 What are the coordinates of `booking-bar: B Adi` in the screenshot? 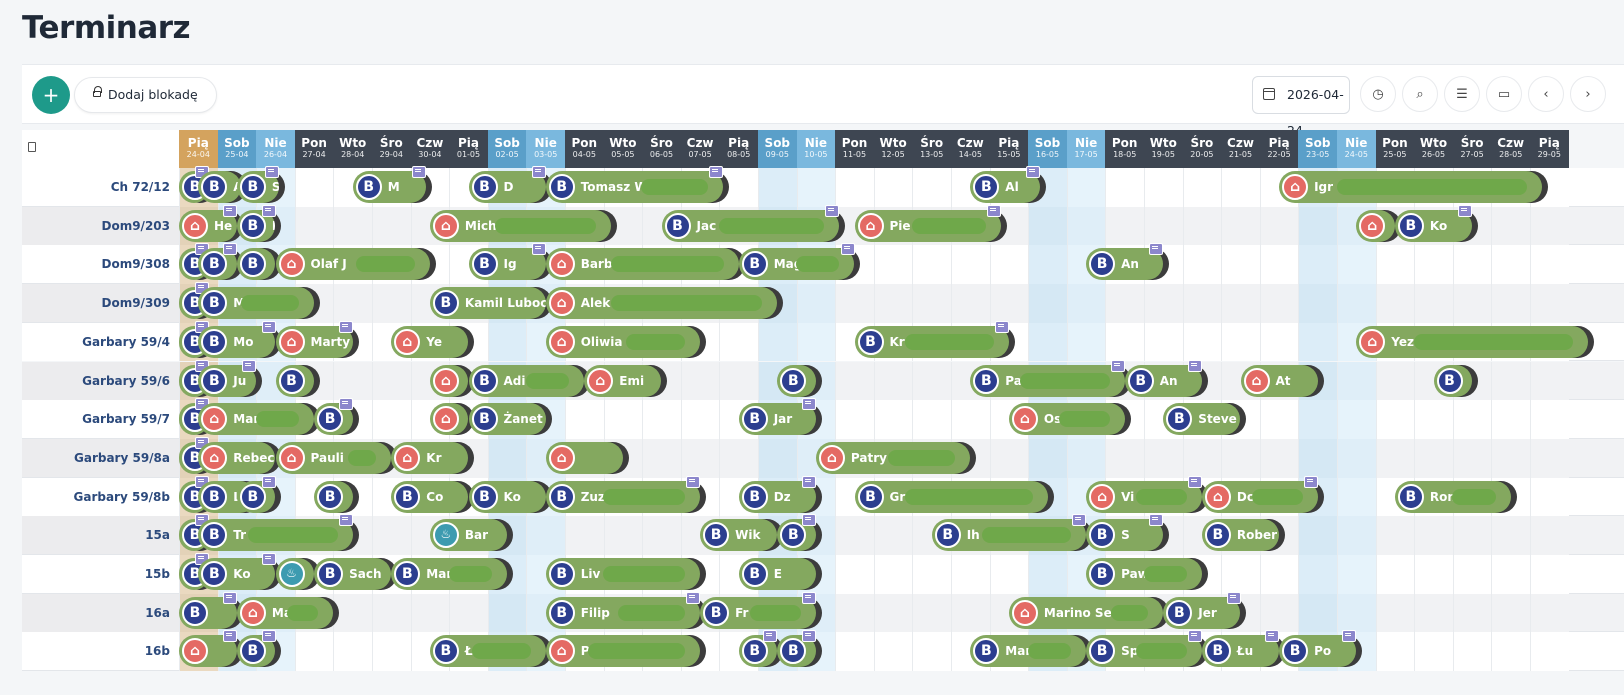 It's located at (526, 380).